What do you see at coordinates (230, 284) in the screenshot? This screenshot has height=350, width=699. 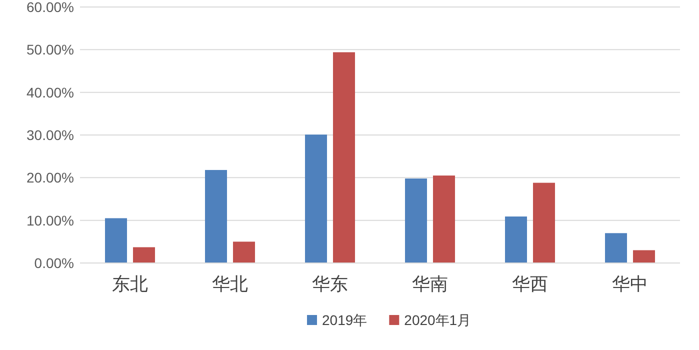 I see `x-tick-label: 华北` at bounding box center [230, 284].